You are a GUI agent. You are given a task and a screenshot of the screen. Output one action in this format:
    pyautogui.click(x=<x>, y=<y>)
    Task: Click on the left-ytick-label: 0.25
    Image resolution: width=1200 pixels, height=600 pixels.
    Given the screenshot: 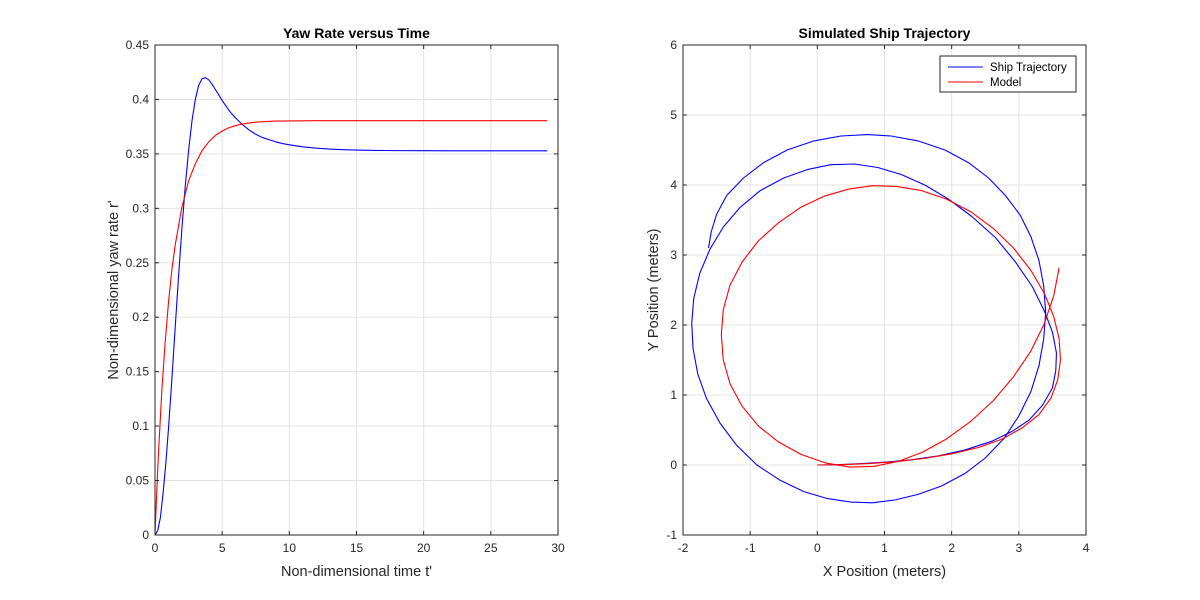 What is the action you would take?
    pyautogui.click(x=138, y=263)
    